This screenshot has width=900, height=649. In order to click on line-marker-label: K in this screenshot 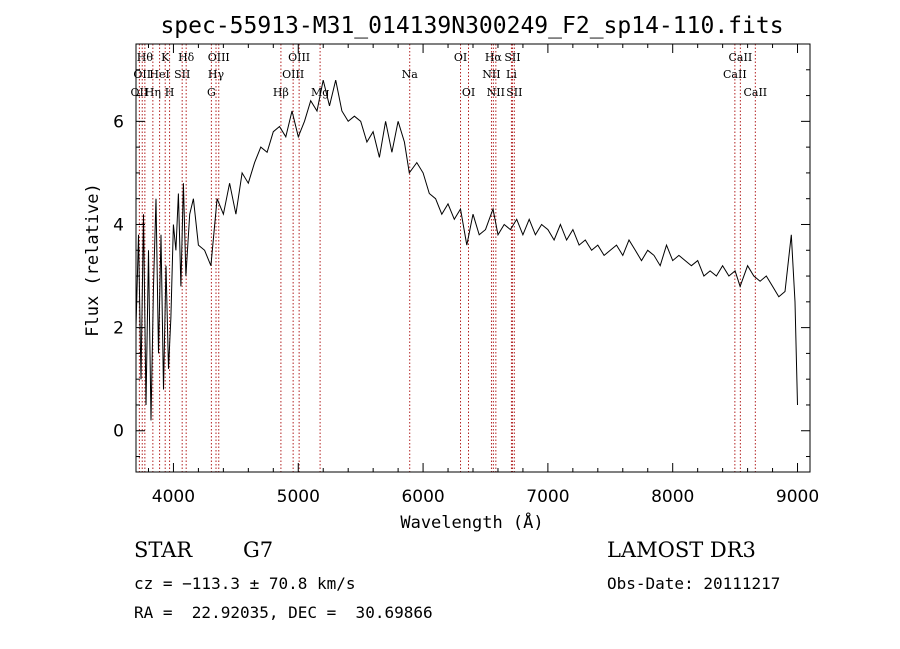, I will do `click(165, 57)`.